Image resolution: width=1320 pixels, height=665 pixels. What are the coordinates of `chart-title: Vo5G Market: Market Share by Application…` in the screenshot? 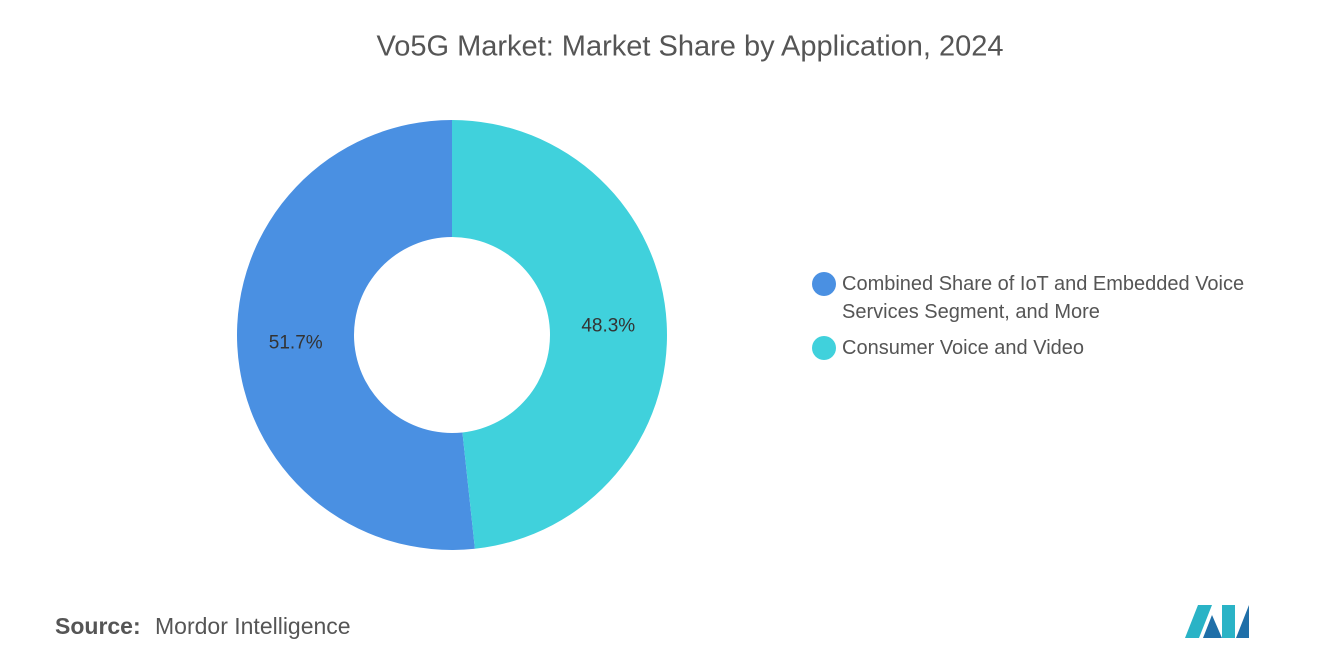 It's located at (689, 47).